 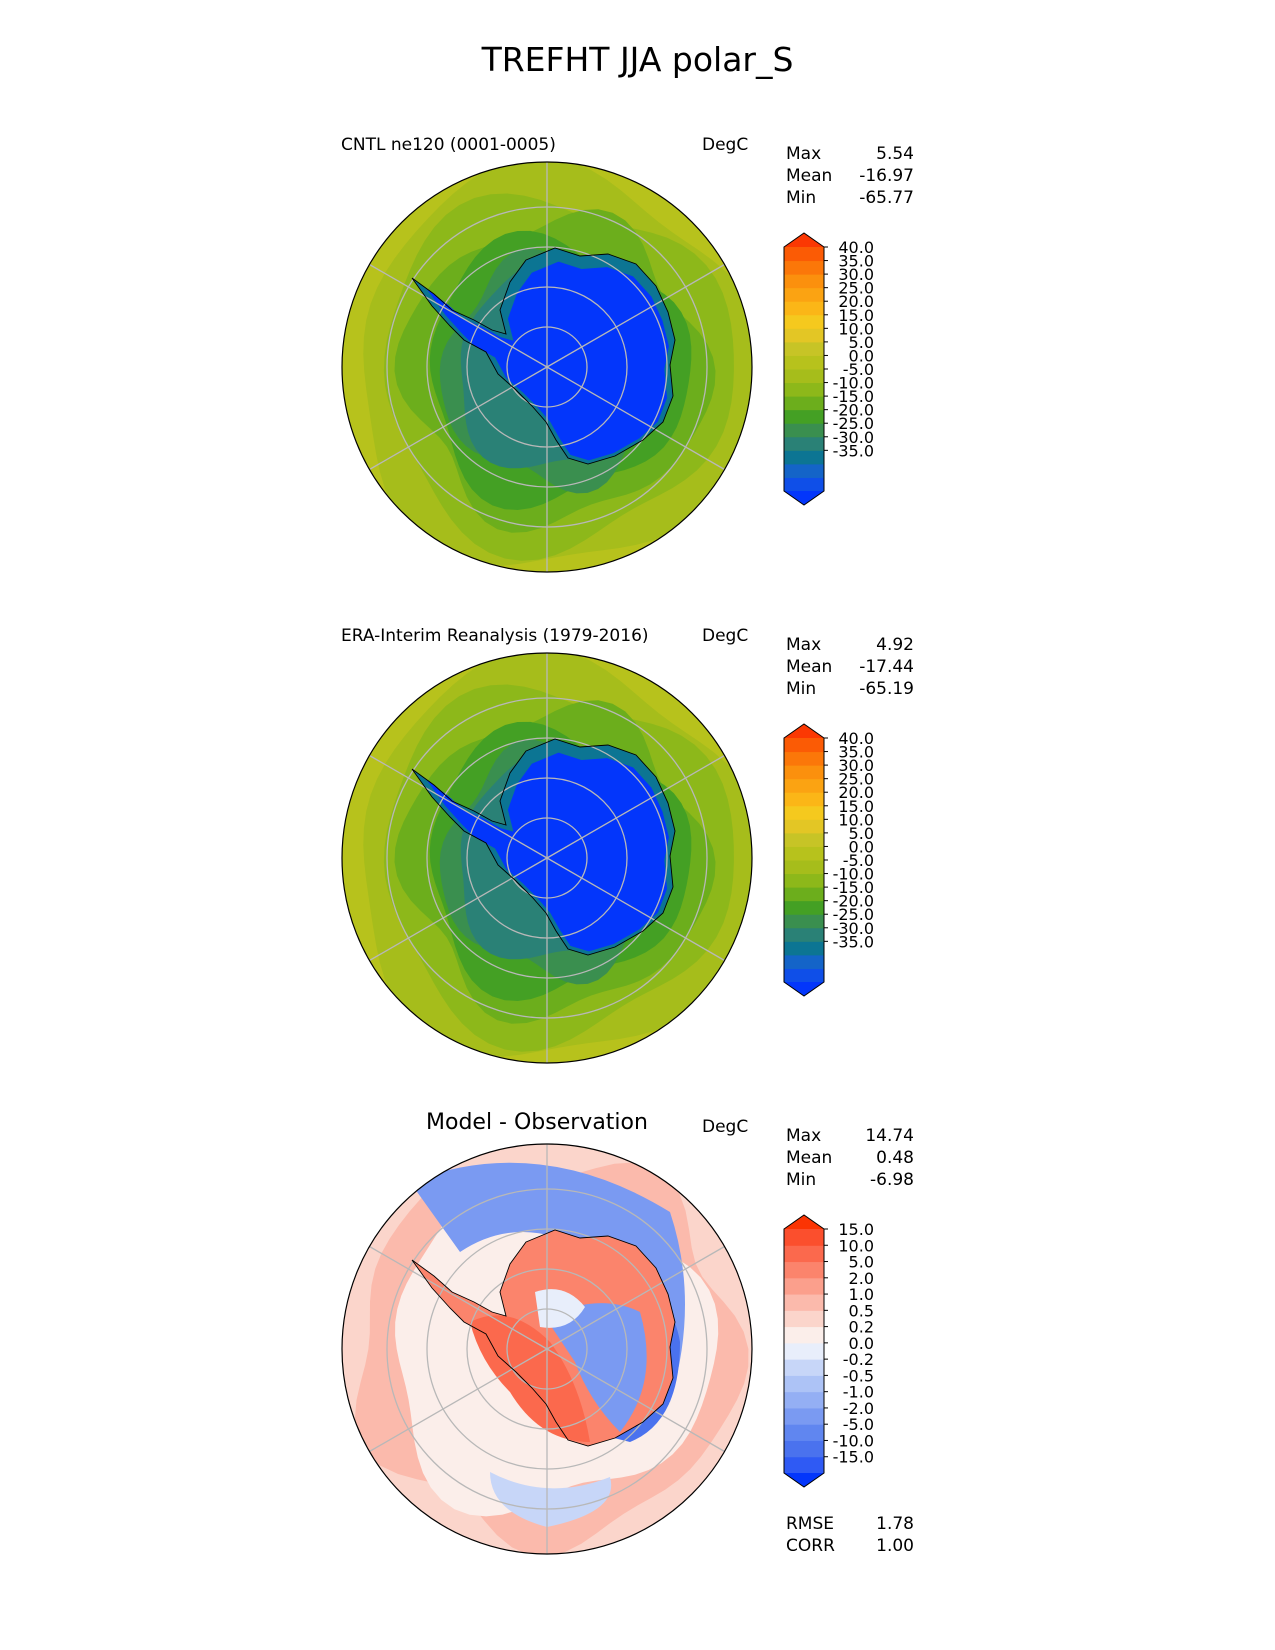 What do you see at coordinates (551, 1499) in the screenshot?
I see `panel-3-band-neutral` at bounding box center [551, 1499].